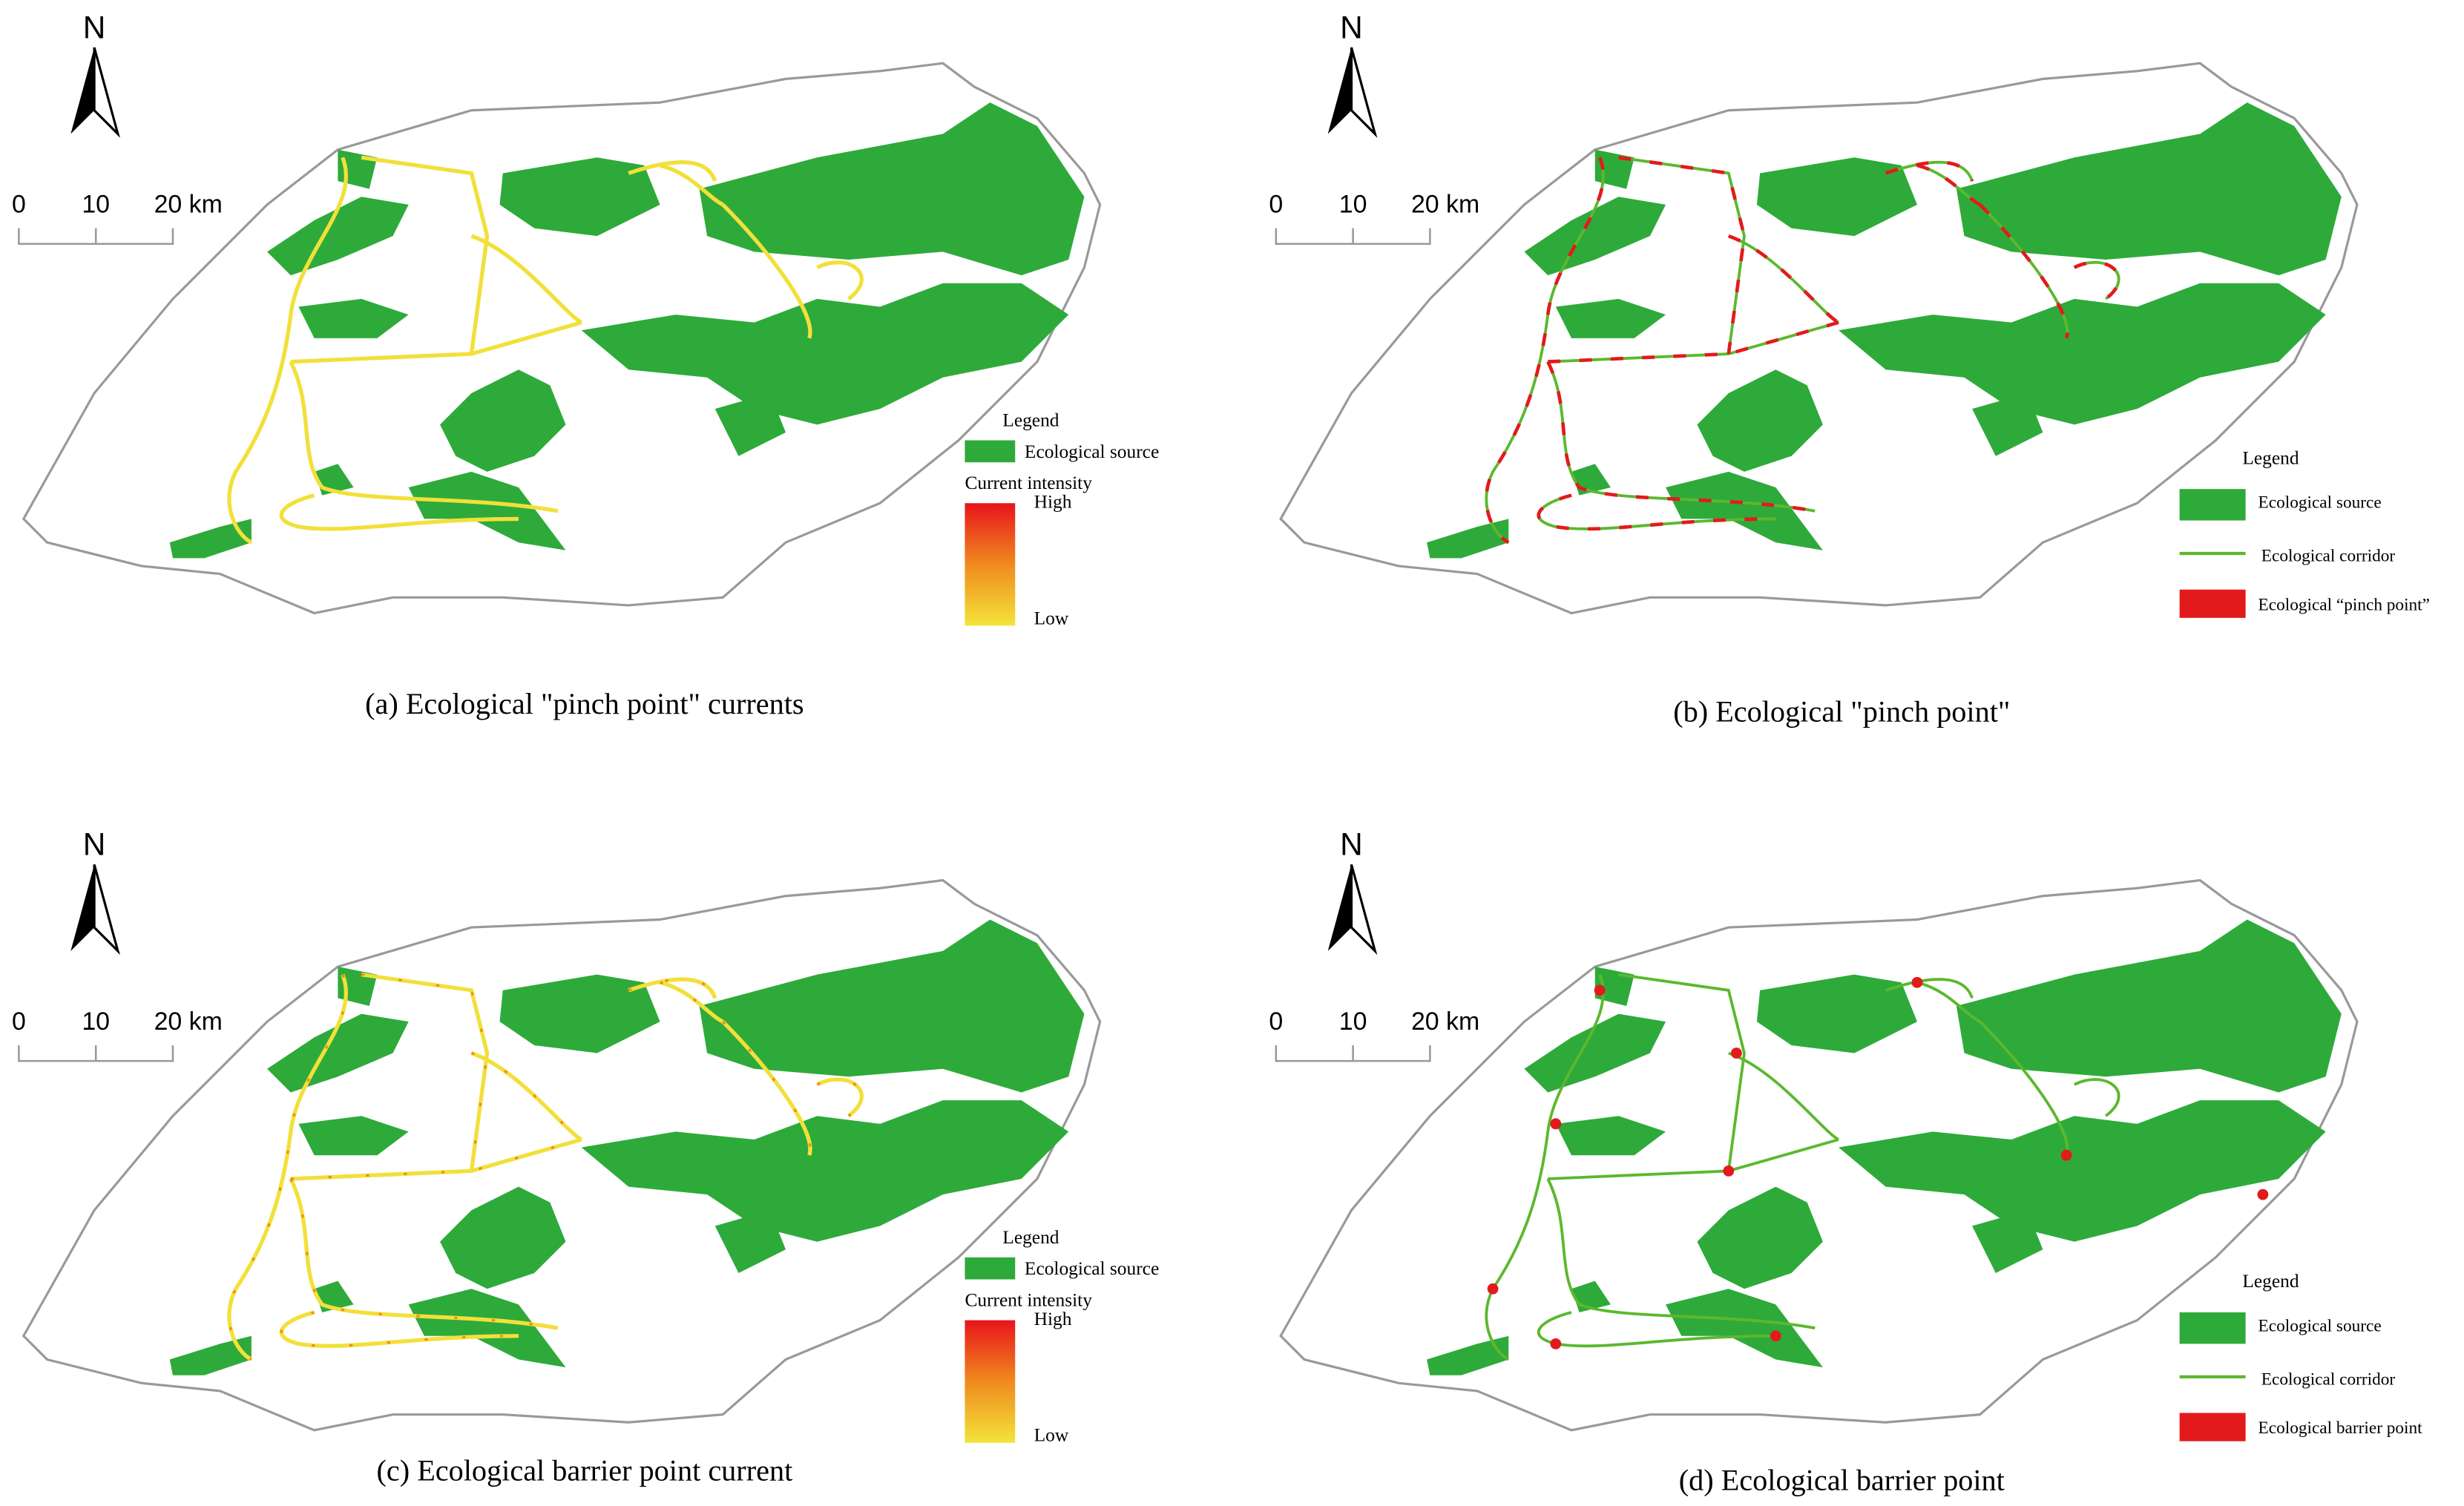 The height and width of the screenshot is (1506, 2464). Describe the element at coordinates (1841, 712) in the screenshot. I see `caption: (b) Ecological "pinch point"` at that location.